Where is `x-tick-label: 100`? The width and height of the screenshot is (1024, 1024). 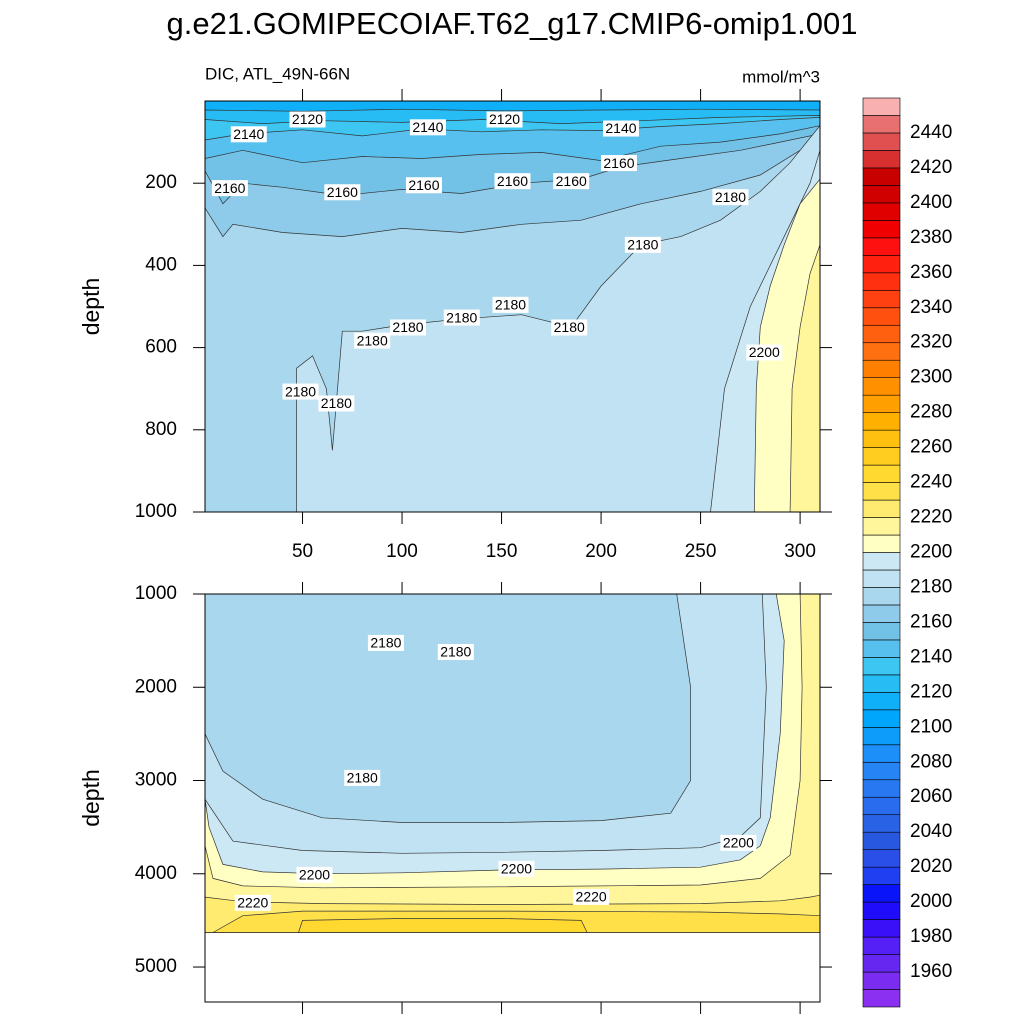 x-tick-label: 100 is located at coordinates (402, 551).